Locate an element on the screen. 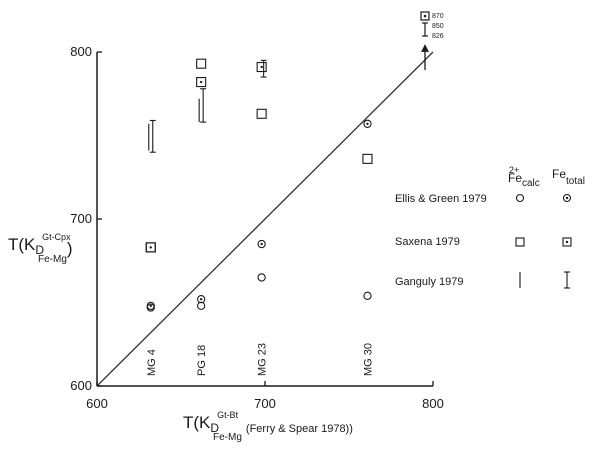  offscale-value-3: 826 is located at coordinates (438, 36).